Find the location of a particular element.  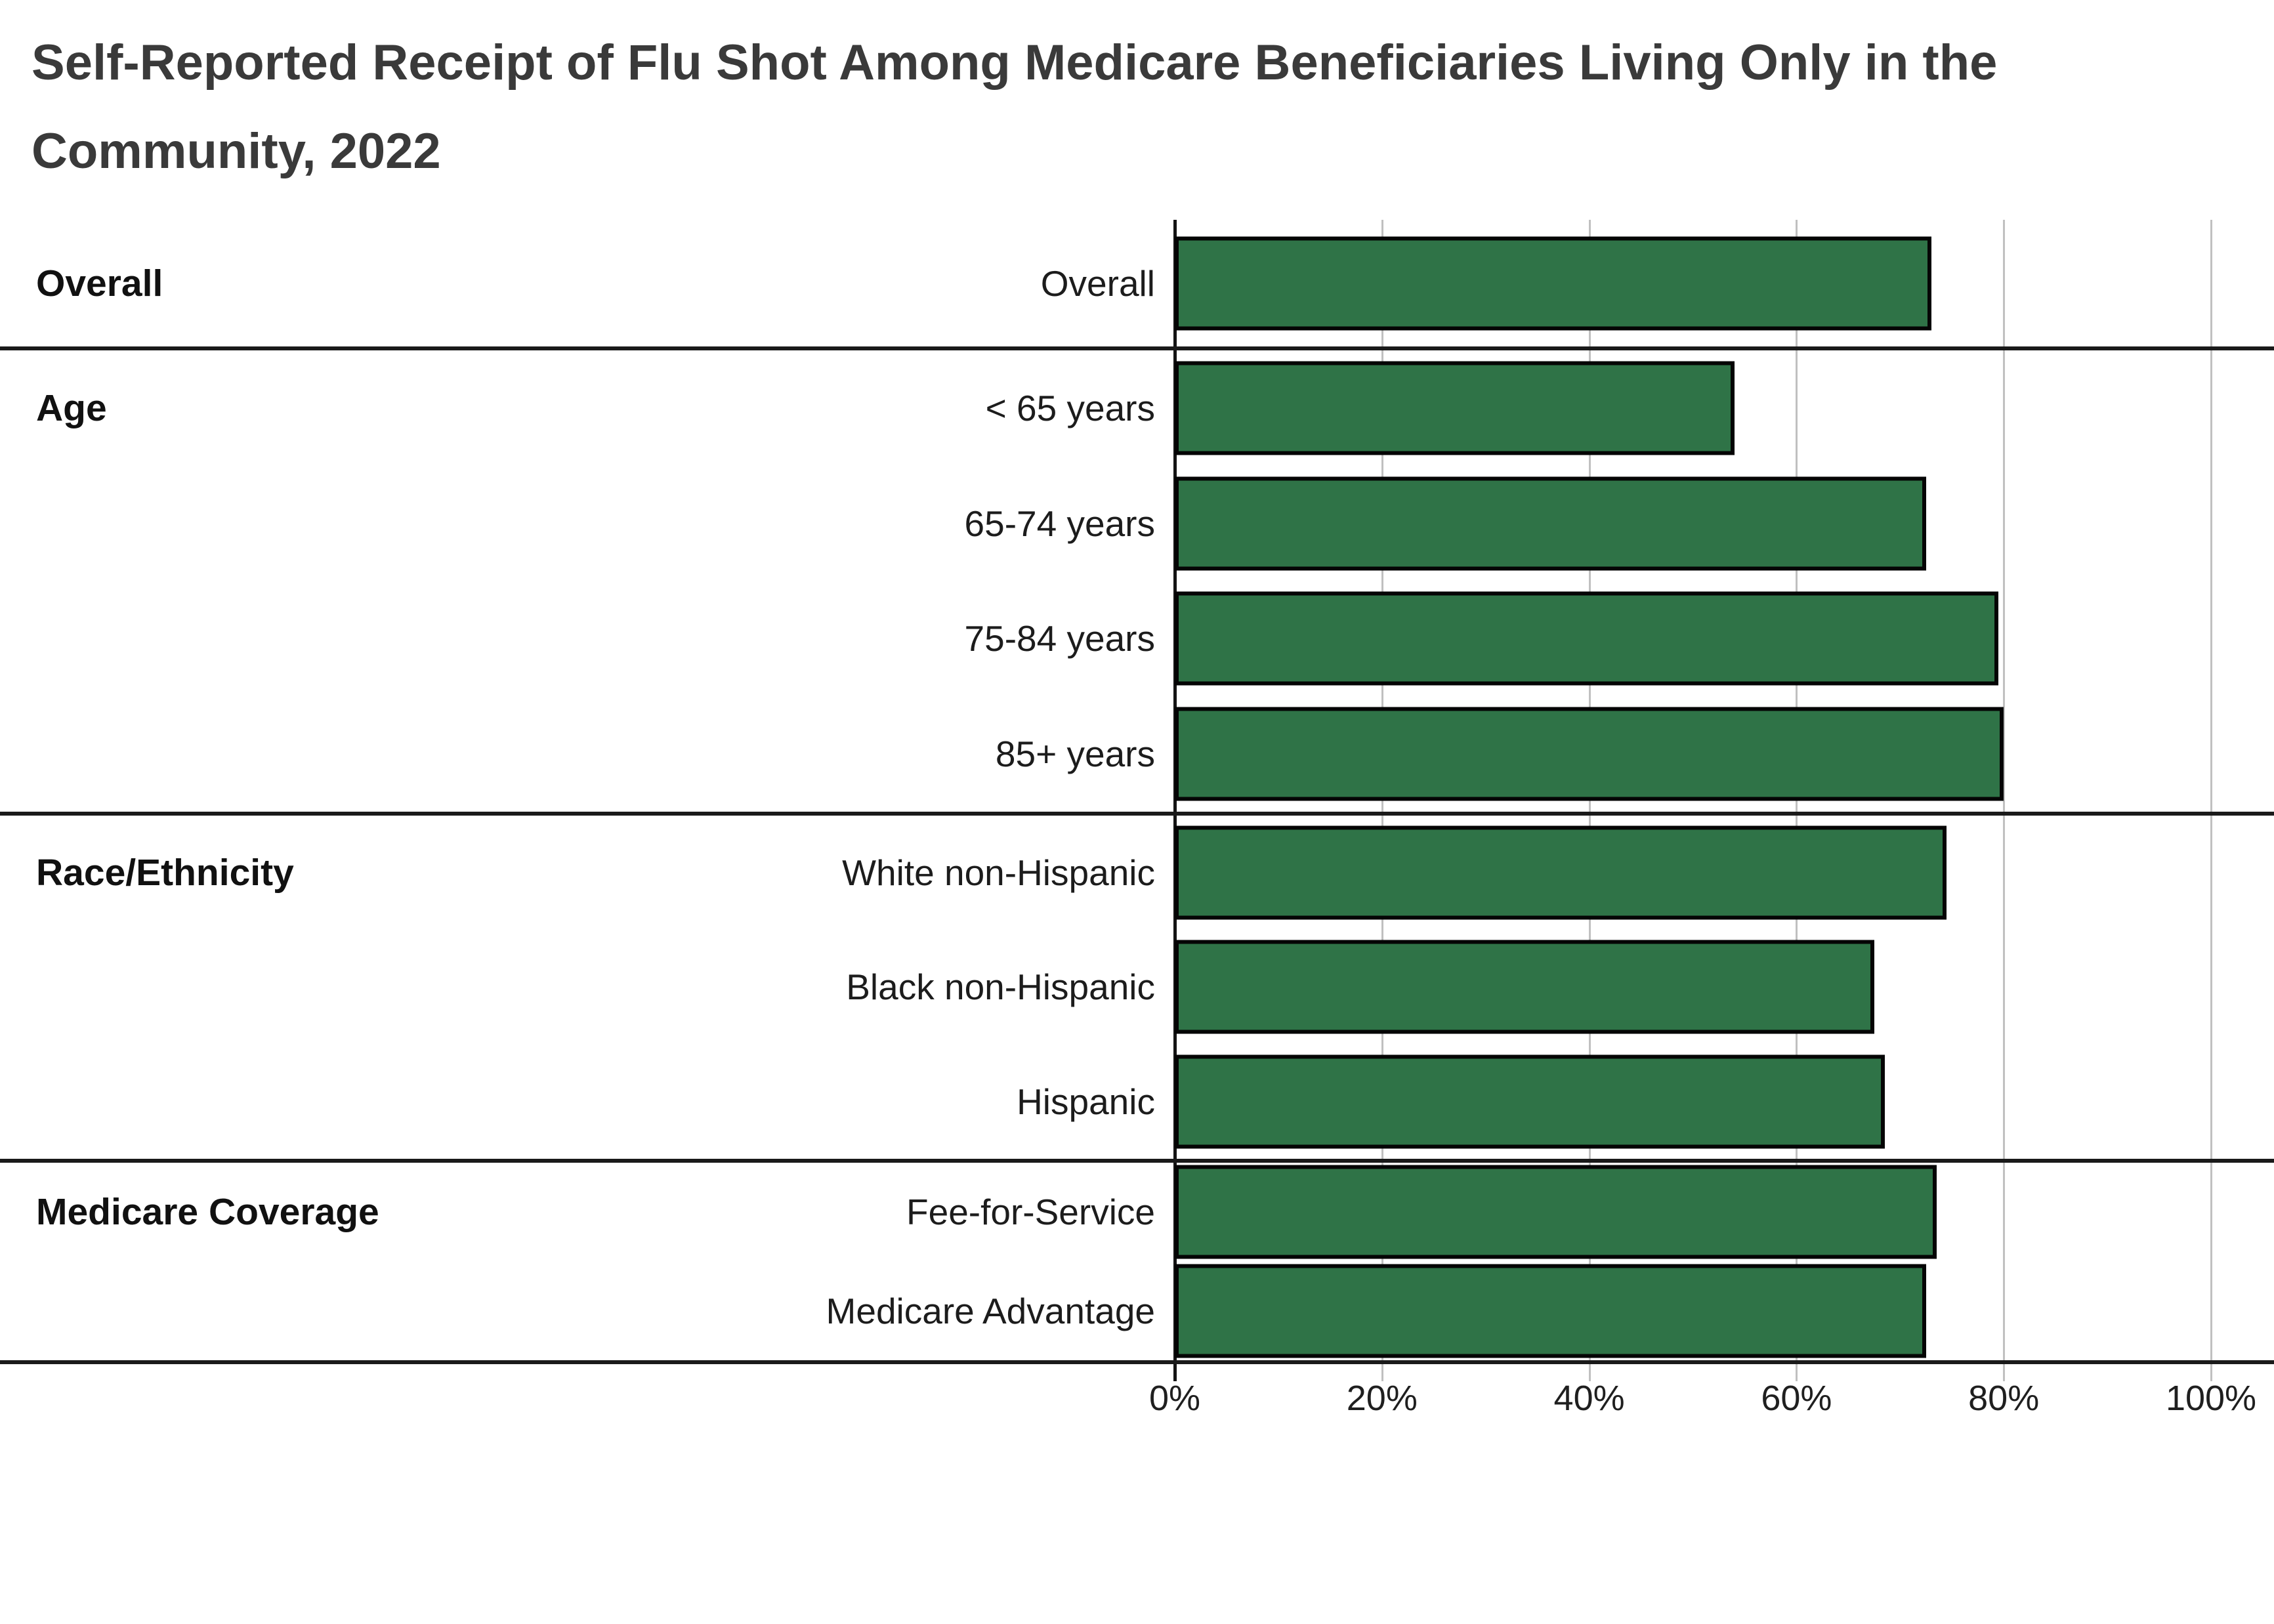

bar-row-under-65: Age < 65 years is located at coordinates (1137, 408).